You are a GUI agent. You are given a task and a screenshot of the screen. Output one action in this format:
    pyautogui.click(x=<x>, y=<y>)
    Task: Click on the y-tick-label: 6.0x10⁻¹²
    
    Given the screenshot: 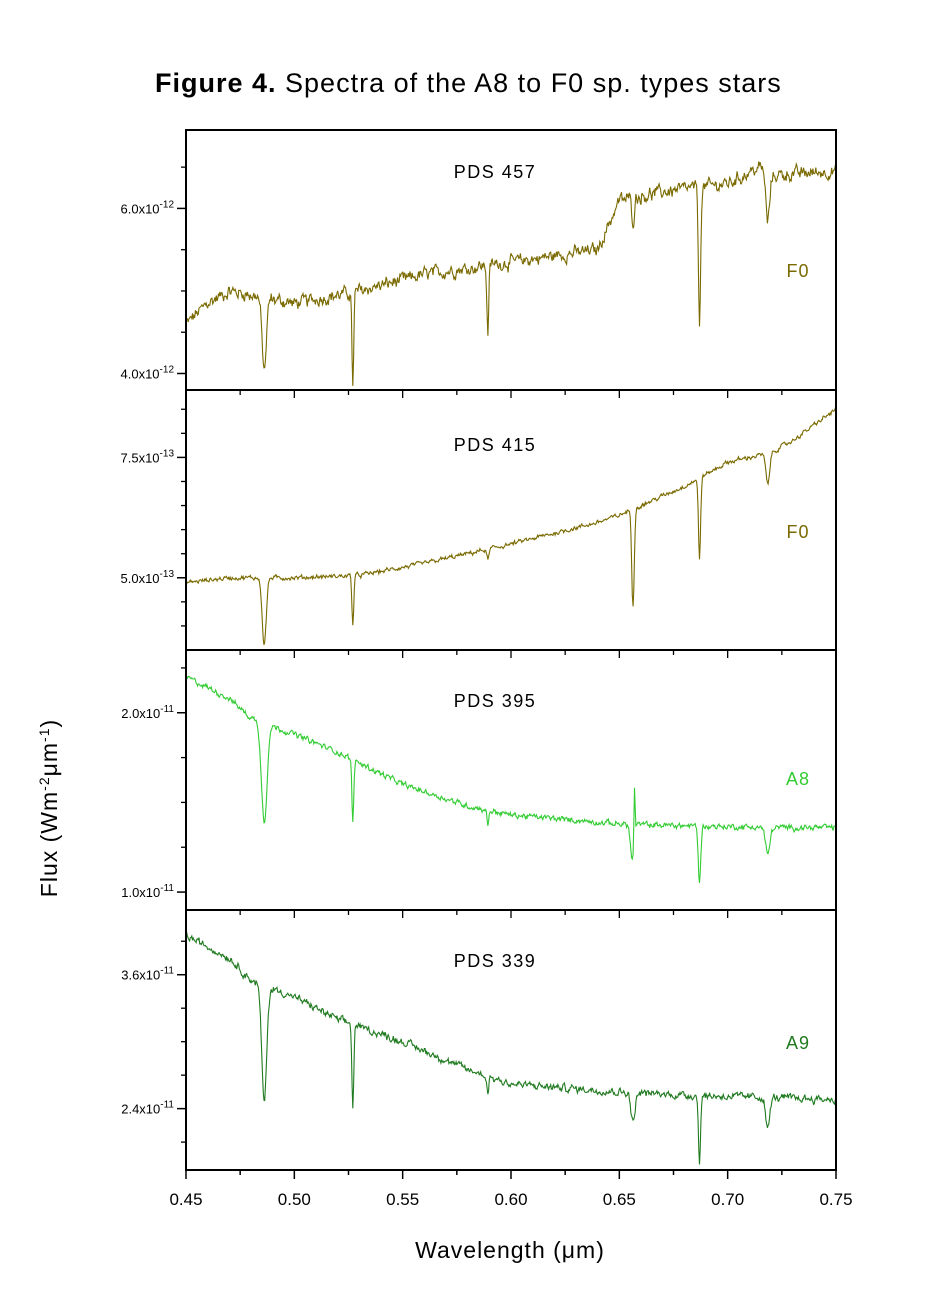 What is the action you would take?
    pyautogui.click(x=148, y=207)
    